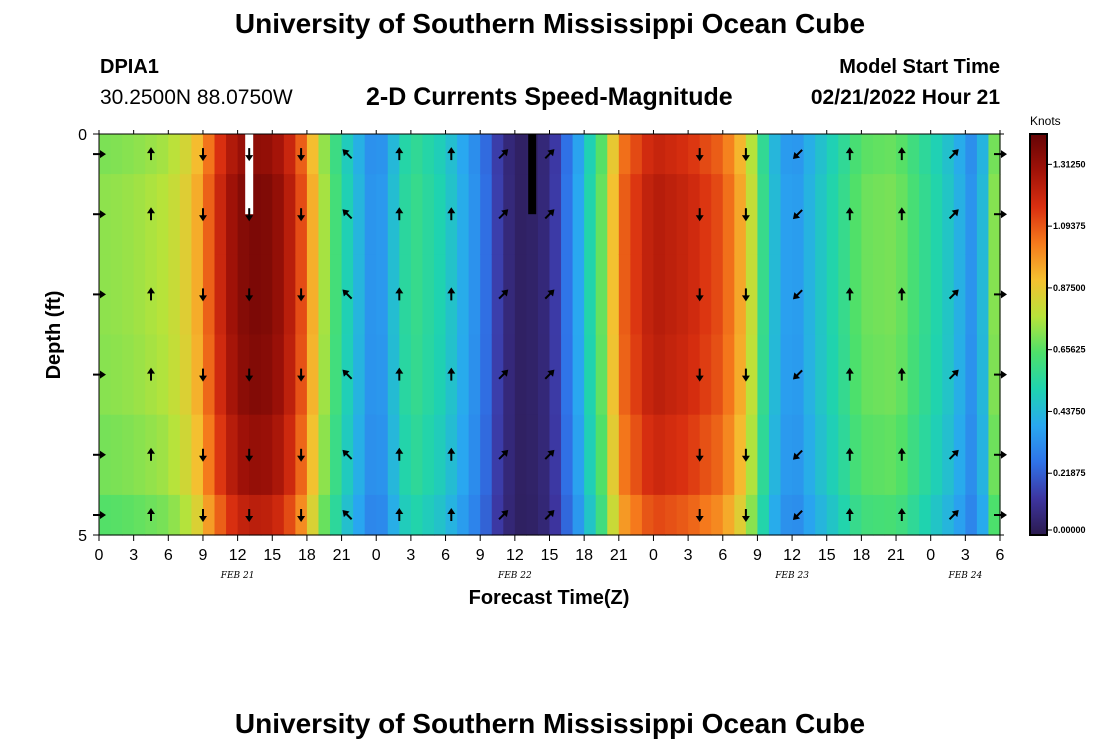  What do you see at coordinates (514, 576) in the screenshot?
I see `date-label: FEB 22` at bounding box center [514, 576].